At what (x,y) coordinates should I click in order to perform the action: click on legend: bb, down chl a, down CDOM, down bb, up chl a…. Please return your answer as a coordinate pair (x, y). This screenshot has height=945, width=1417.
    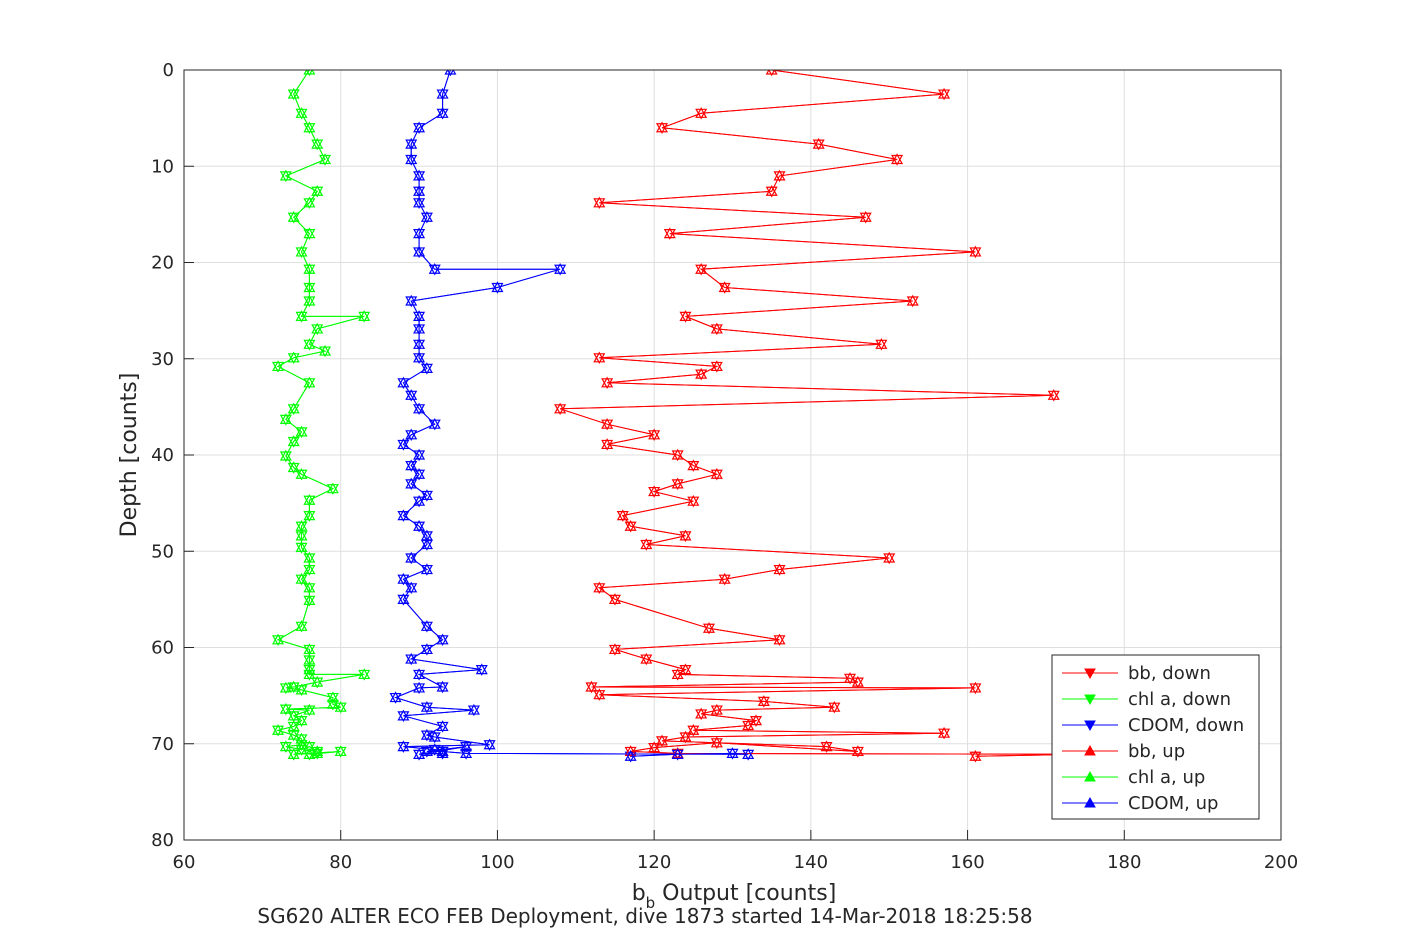
    Looking at the image, I should click on (1155, 737).